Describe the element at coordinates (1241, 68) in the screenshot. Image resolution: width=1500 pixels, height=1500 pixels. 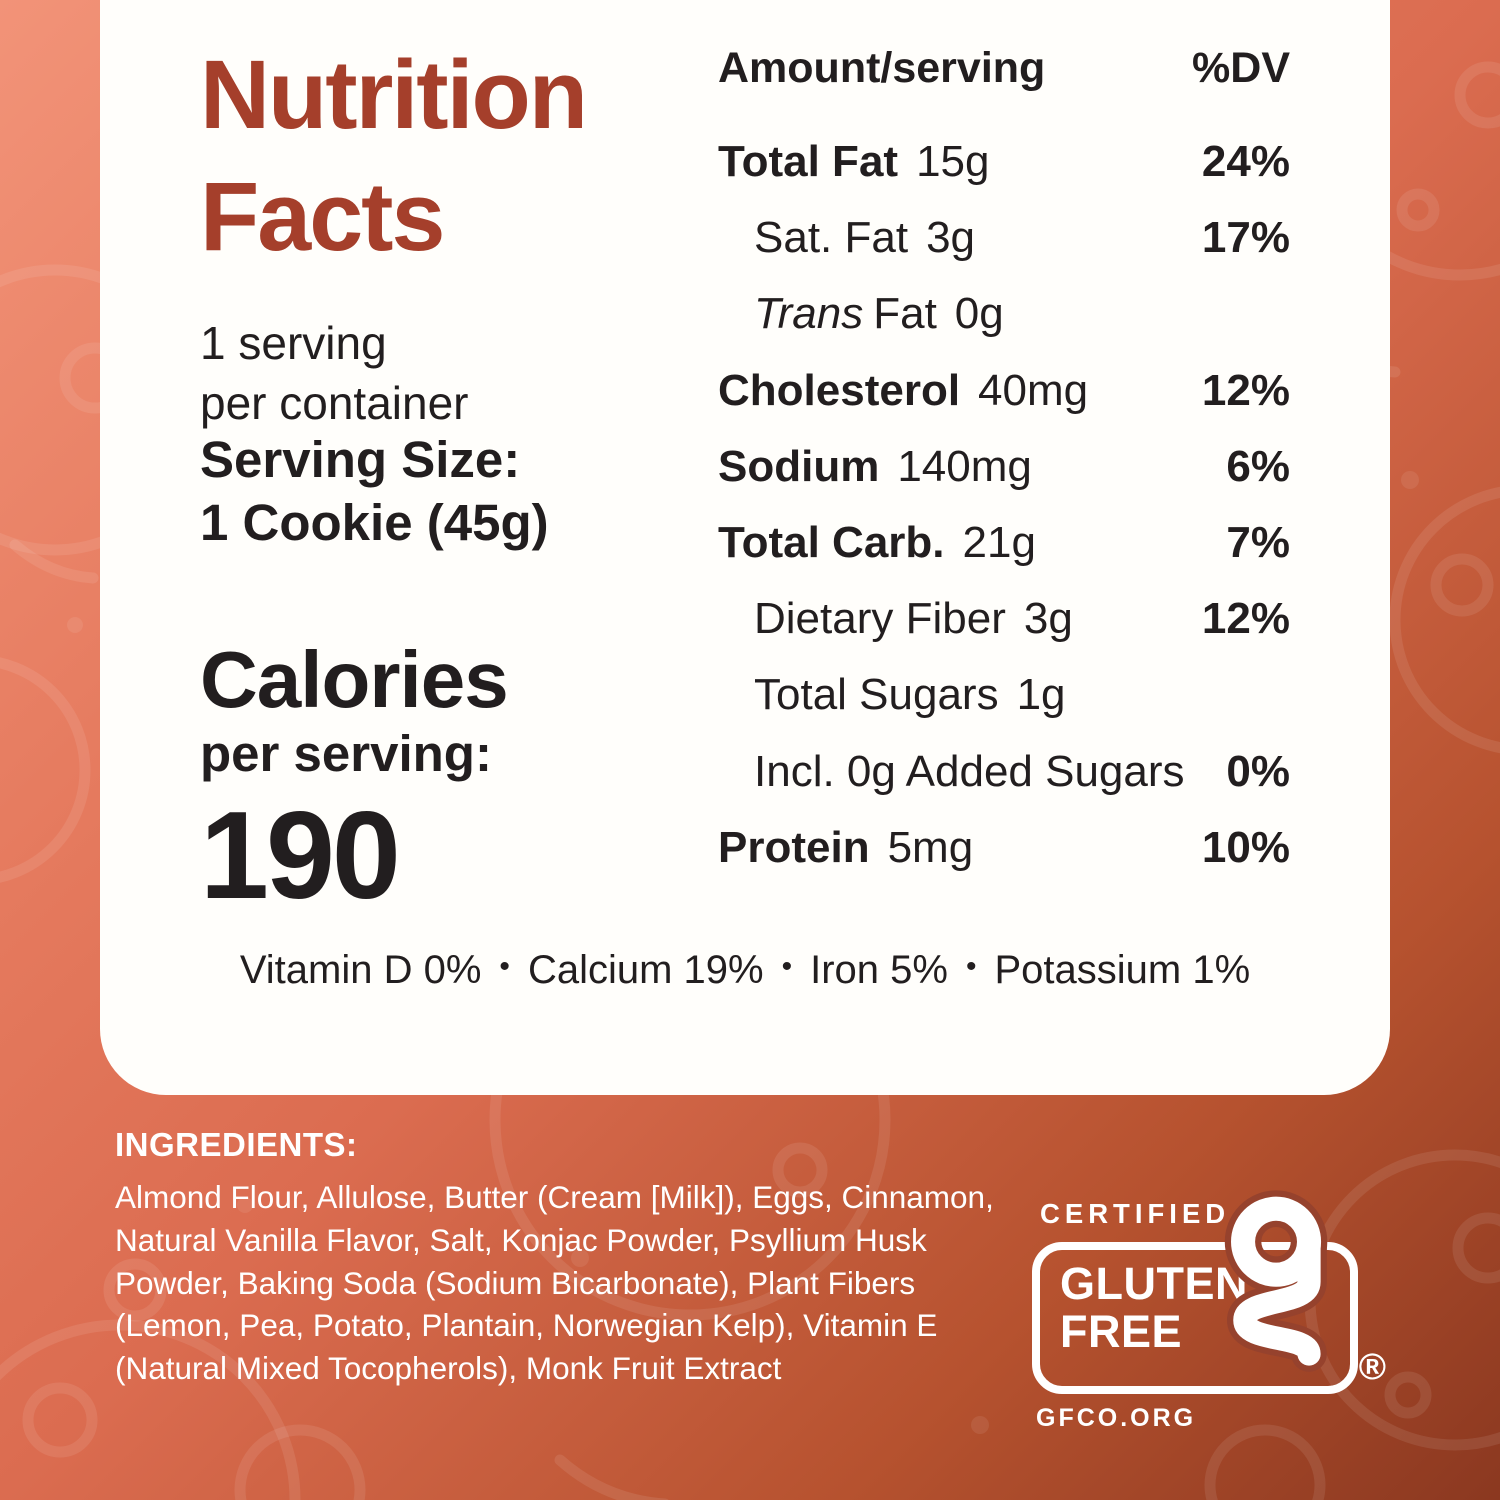
I see `dv-header: %DV` at that location.